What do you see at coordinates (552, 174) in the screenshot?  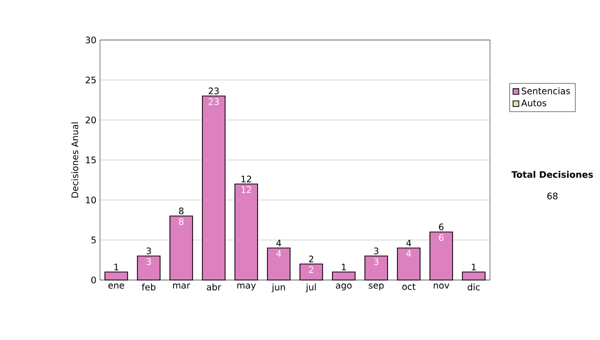 I see `text: Total Decisiones` at bounding box center [552, 174].